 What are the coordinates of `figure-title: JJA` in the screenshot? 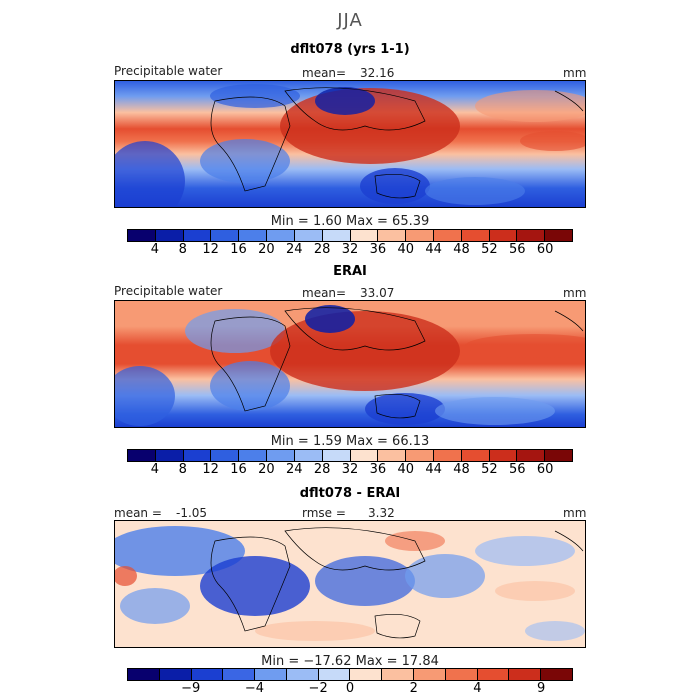 It's located at (350, 20).